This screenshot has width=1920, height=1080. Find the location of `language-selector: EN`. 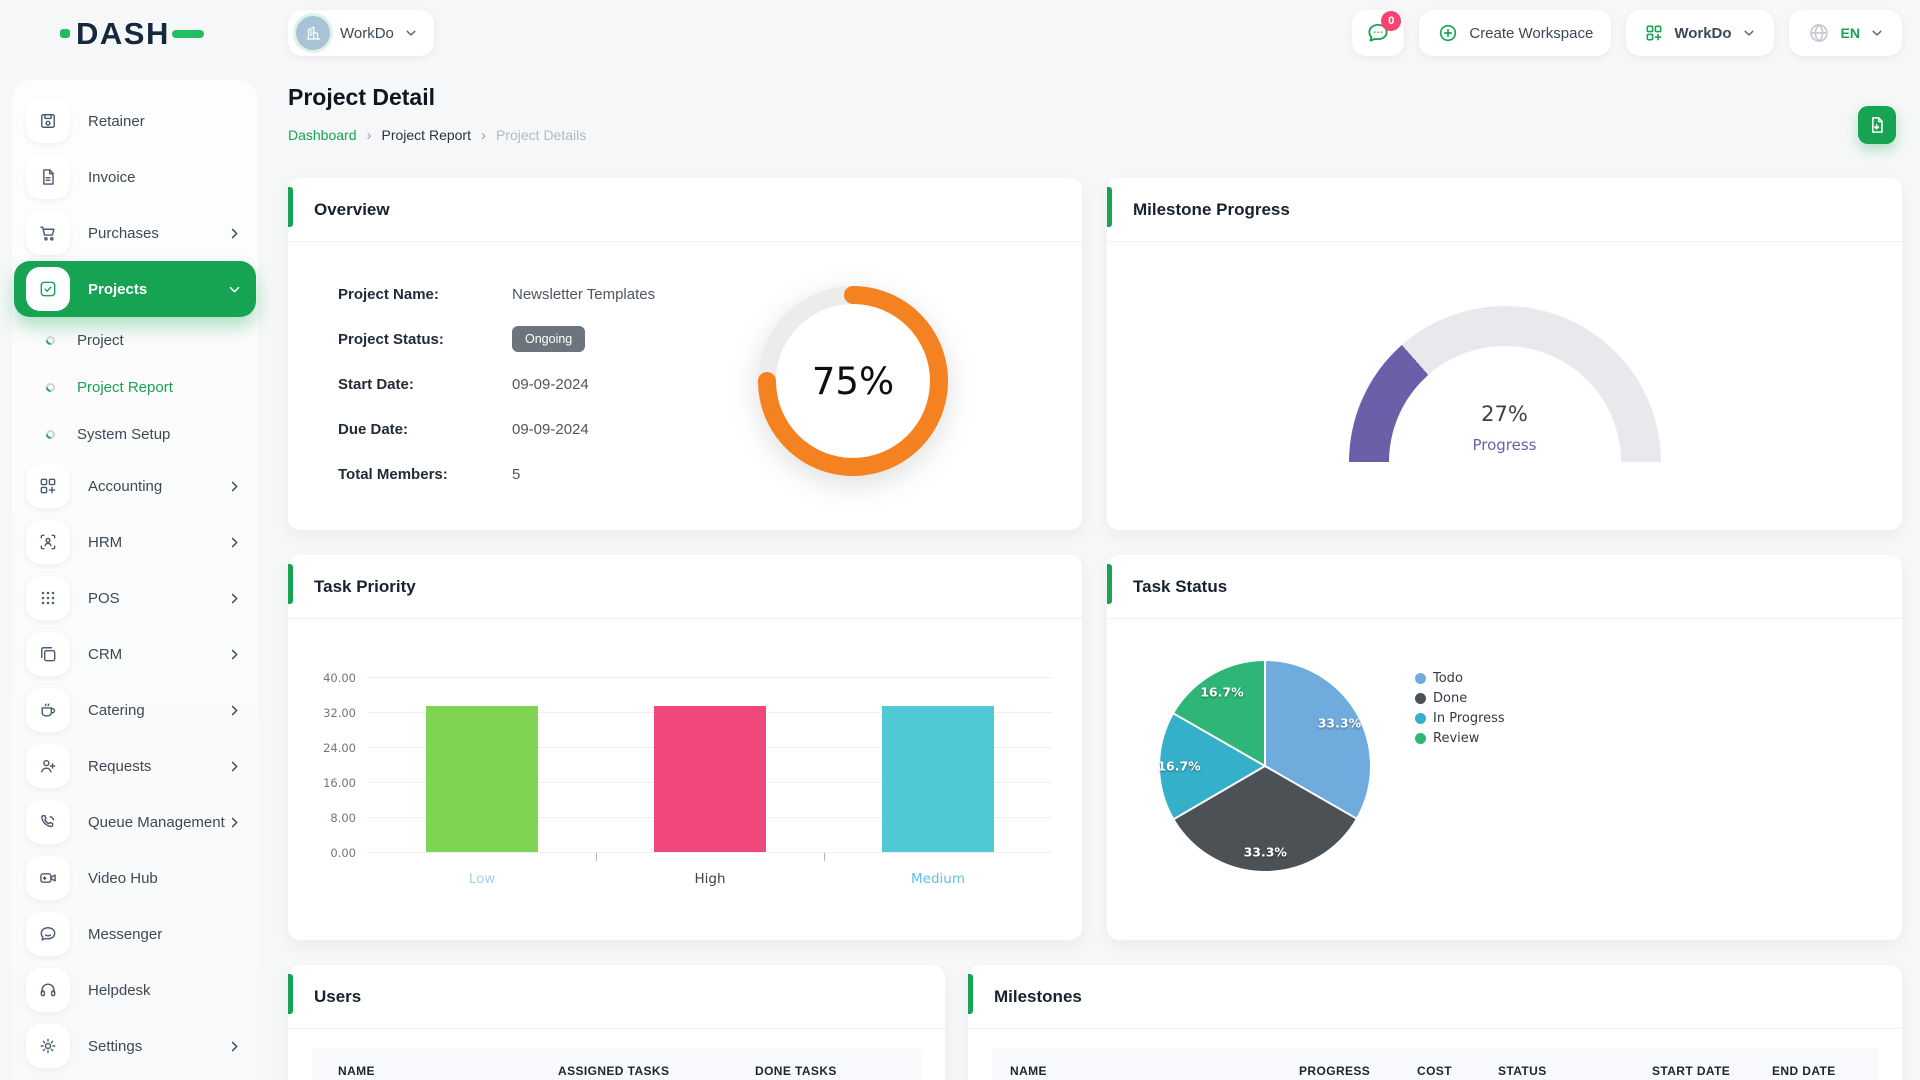

language-selector: EN is located at coordinates (1845, 33).